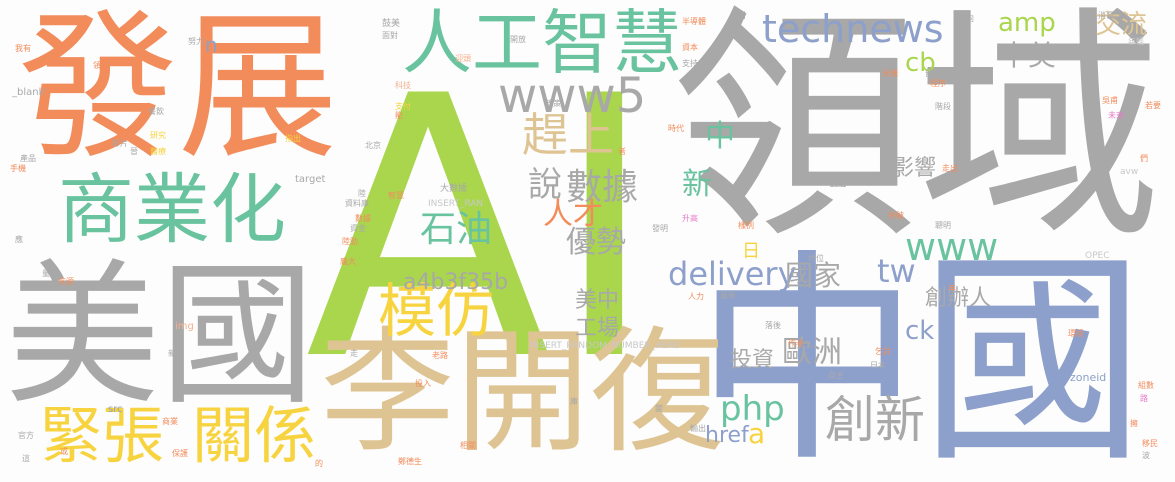  I want to click on word-keji: 科技, so click(403, 85).